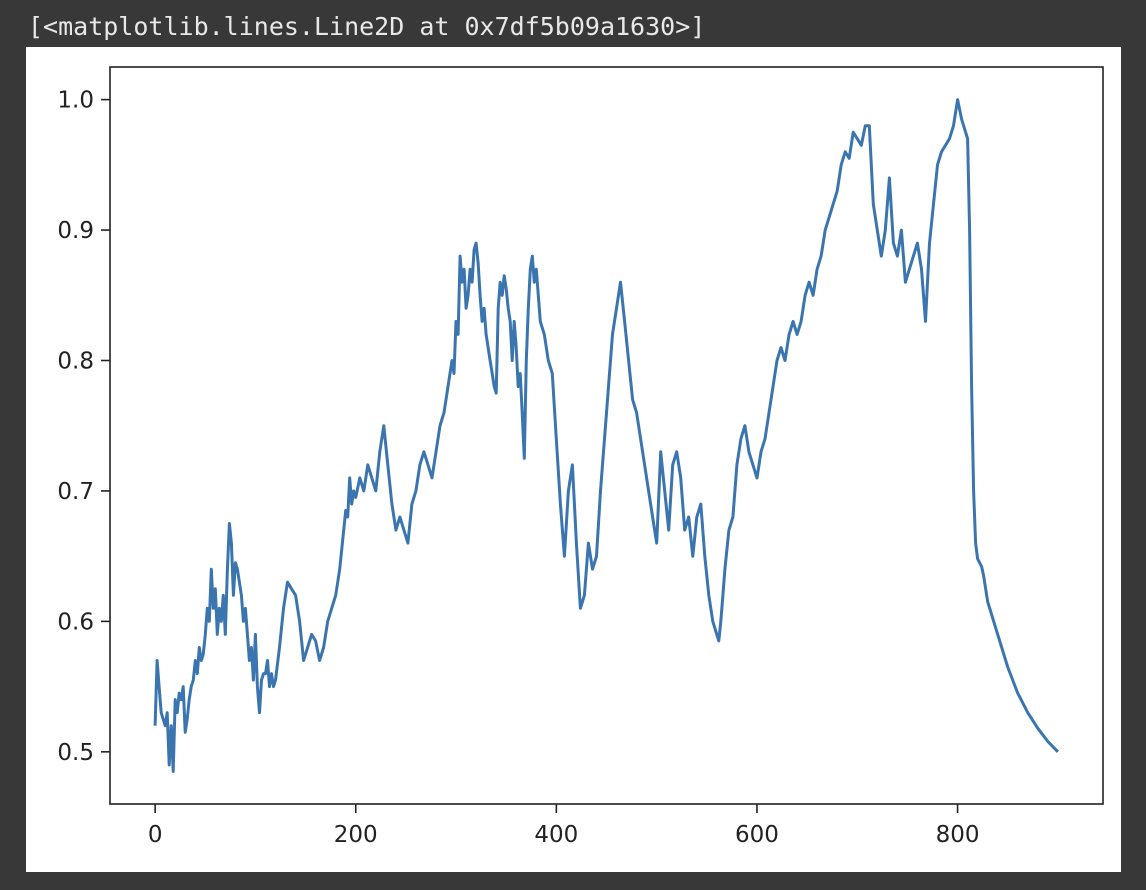 The width and height of the screenshot is (1146, 890). Describe the element at coordinates (958, 835) in the screenshot. I see `x-tick-label: 800` at that location.